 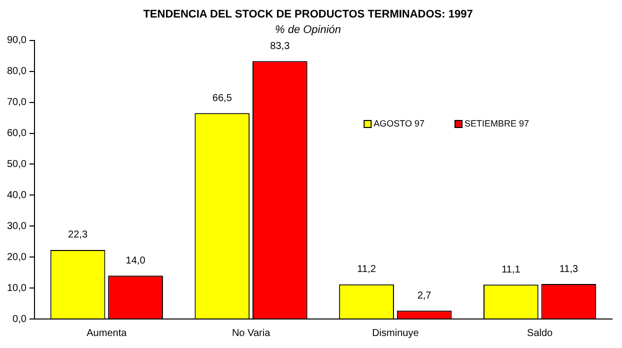 I want to click on chart-title: TENDENCIA DEL STOCK DE PRODUCTOS TERMINADOS: 1997, so click(x=308, y=14).